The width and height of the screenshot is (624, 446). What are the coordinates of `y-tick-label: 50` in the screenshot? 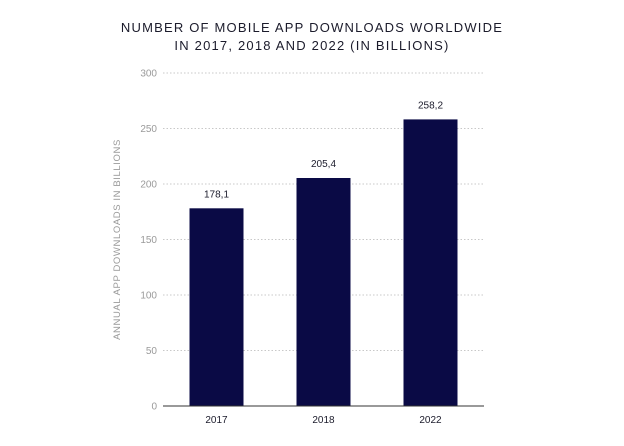 It's located at (152, 351).